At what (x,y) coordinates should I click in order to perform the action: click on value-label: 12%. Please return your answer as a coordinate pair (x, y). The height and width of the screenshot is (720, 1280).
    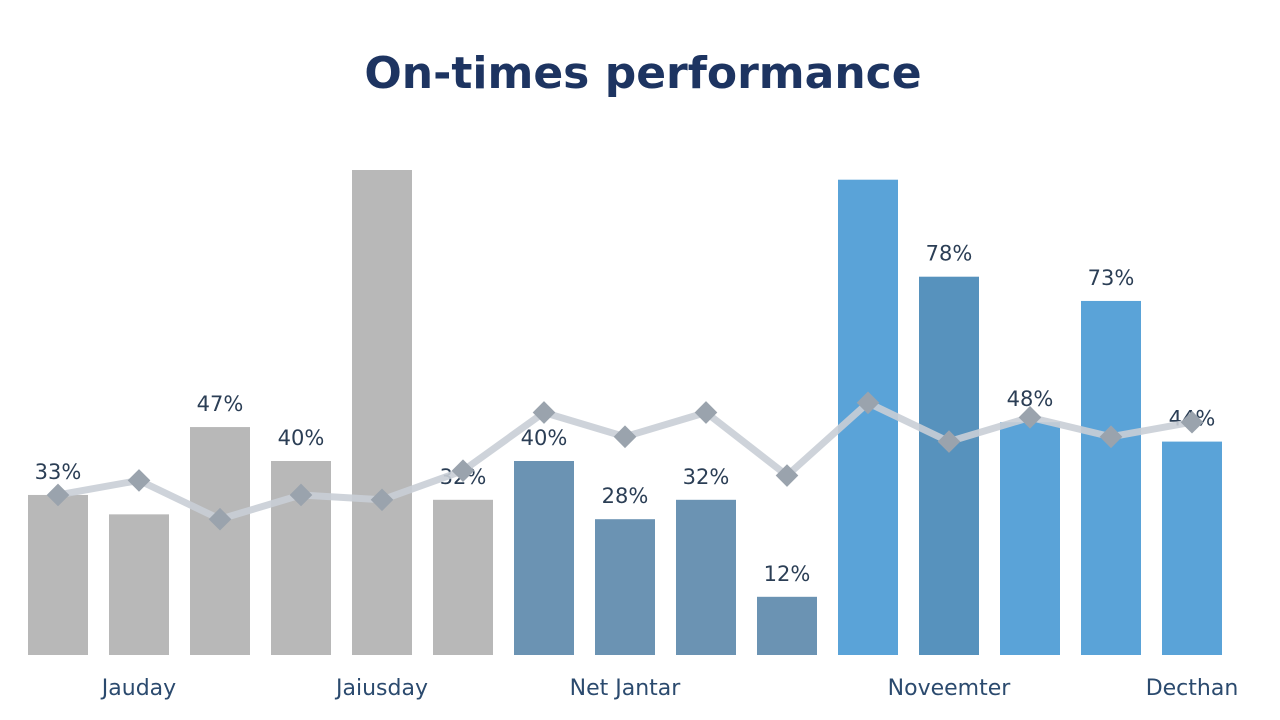
    Looking at the image, I should click on (787, 574).